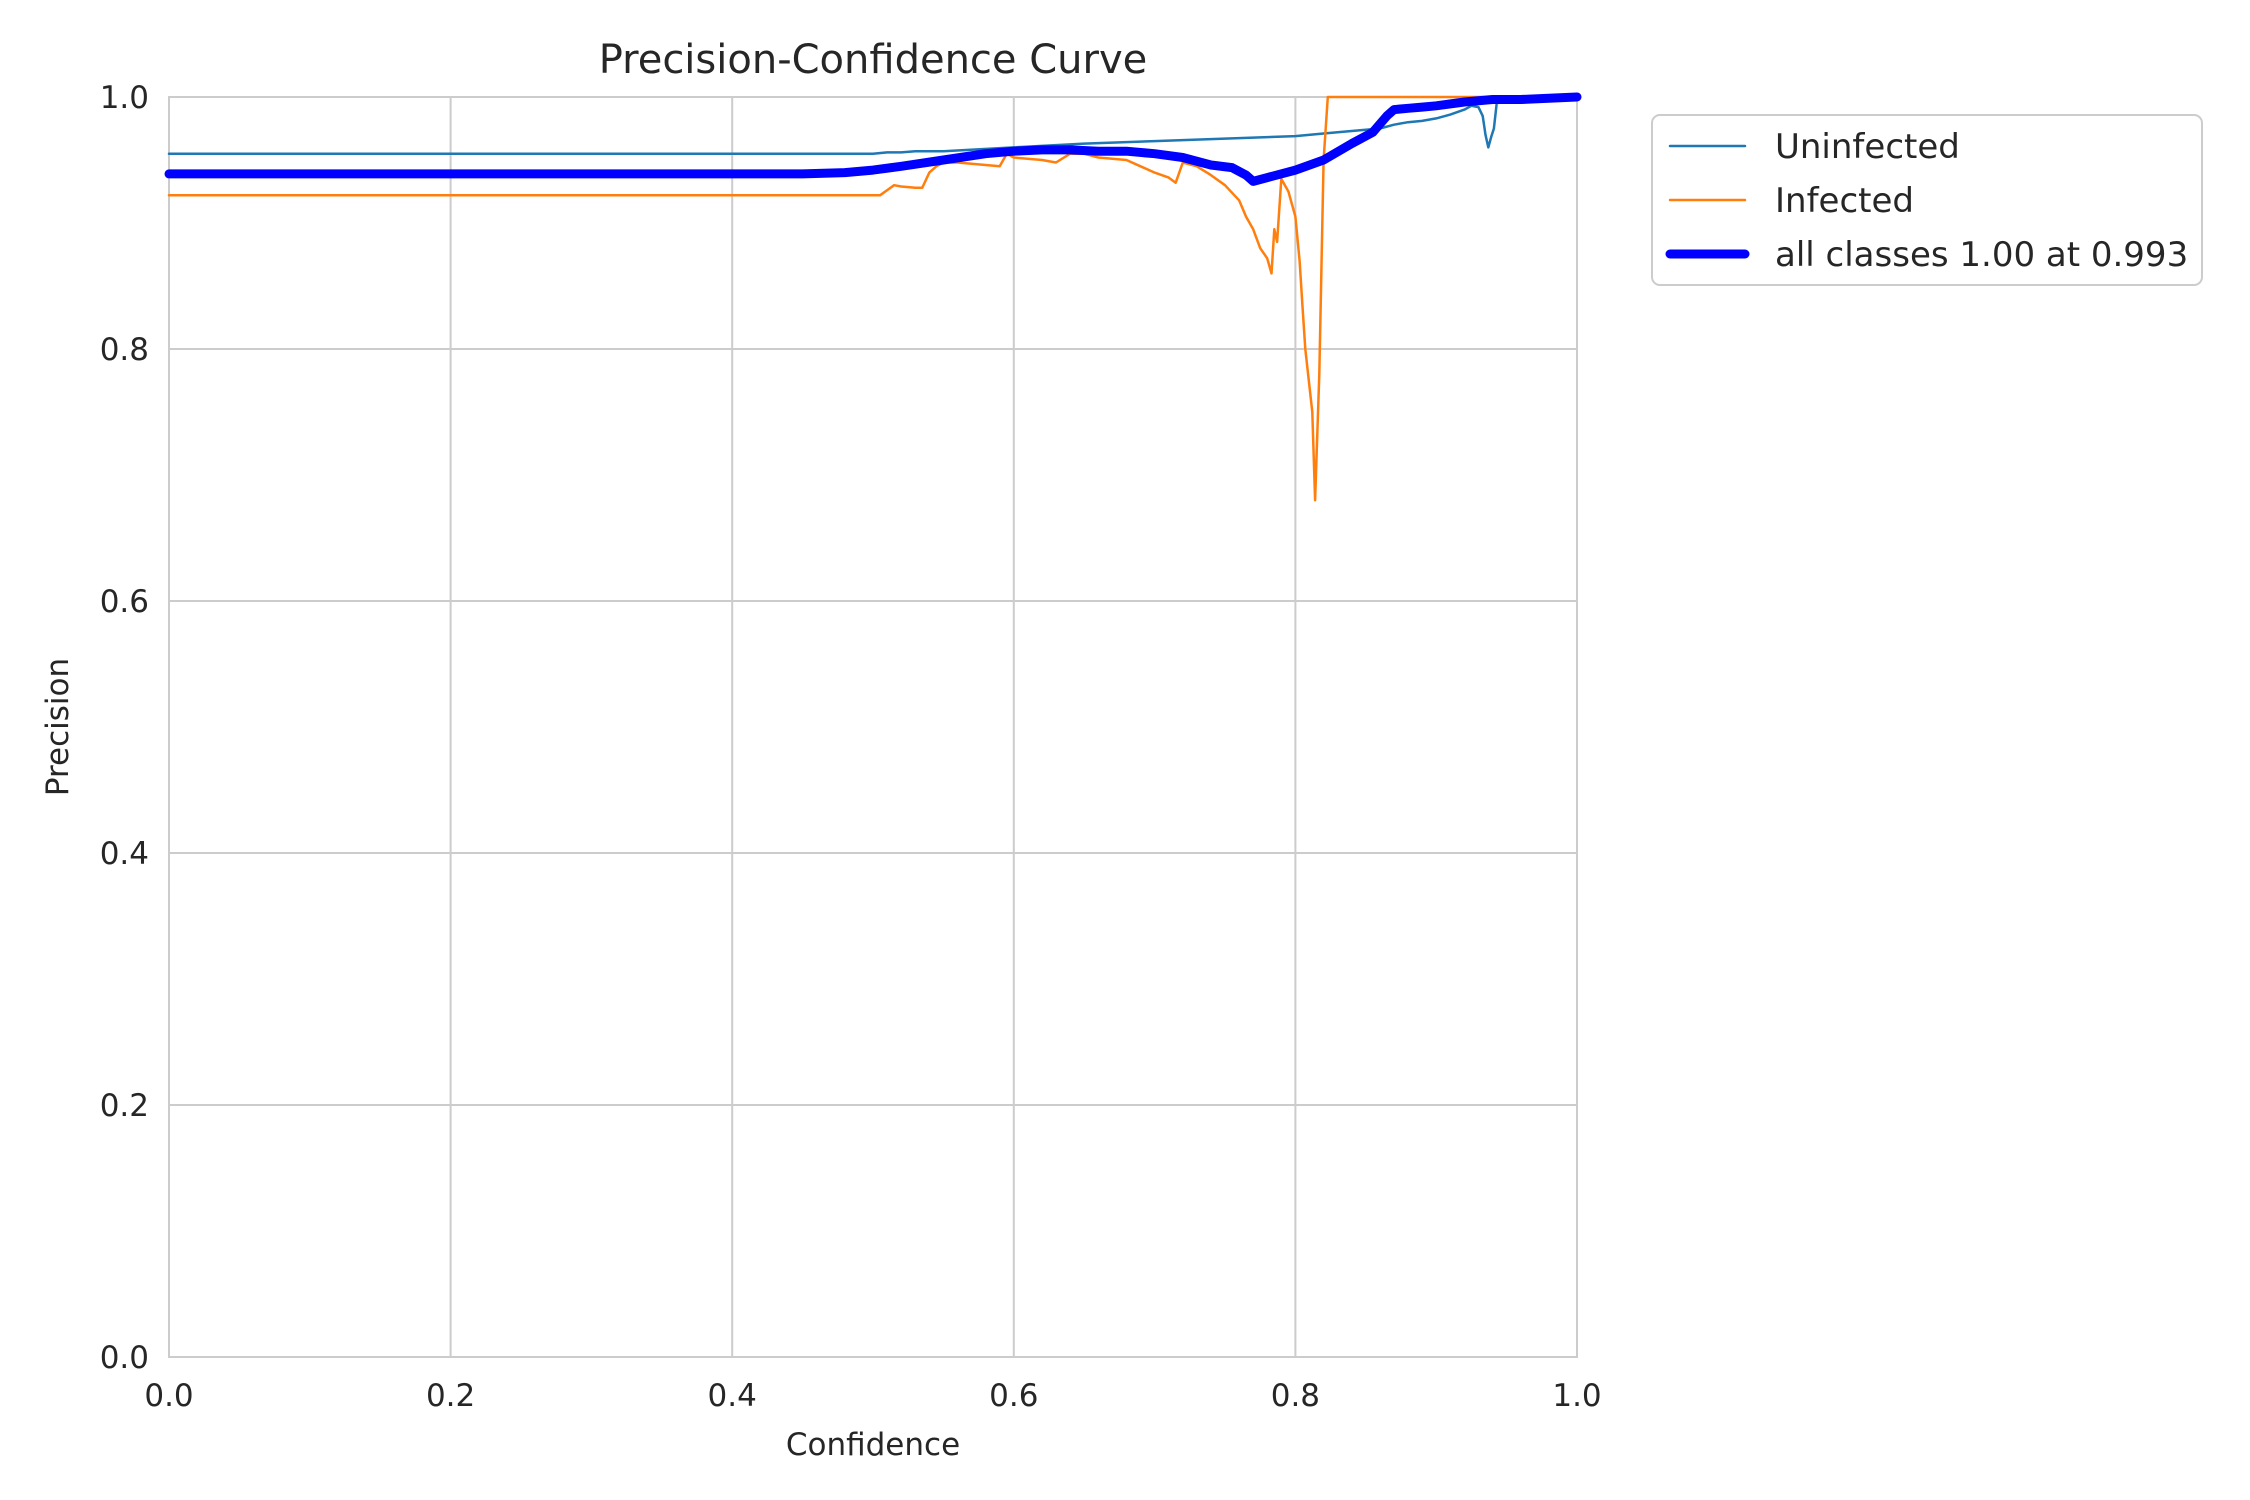 This screenshot has height=1500, width=2250. Describe the element at coordinates (873, 1445) in the screenshot. I see `x-axis-title: Confidence` at that location.